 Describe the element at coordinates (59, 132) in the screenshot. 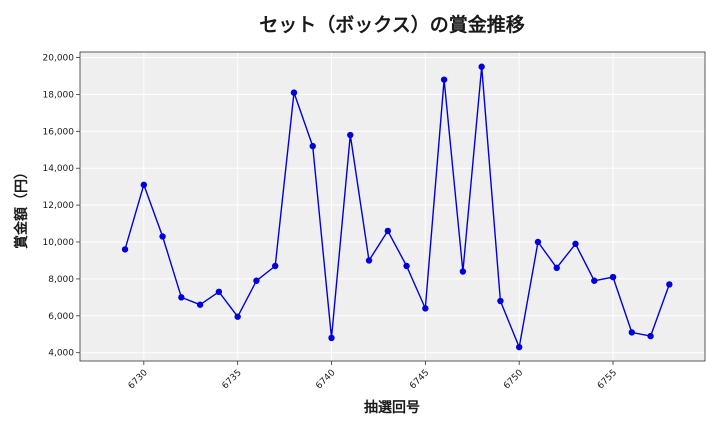

I see `y-tick-label: 16,000` at that location.